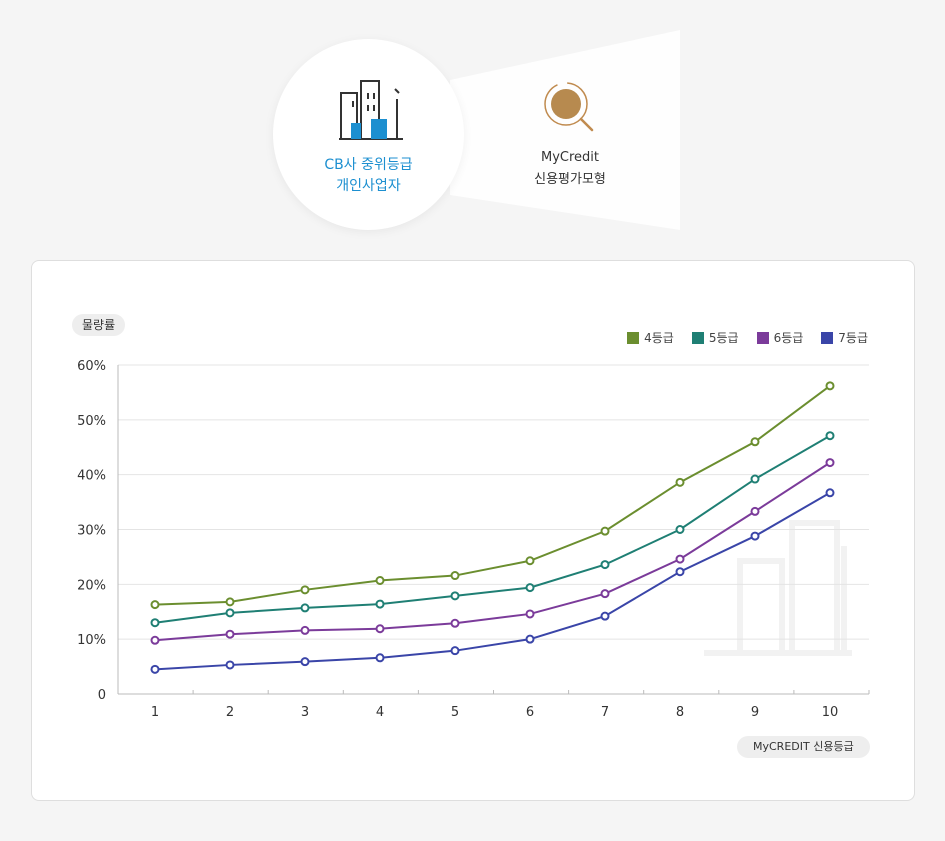 The width and height of the screenshot is (945, 841). I want to click on x-tick-label: 9, so click(755, 712).